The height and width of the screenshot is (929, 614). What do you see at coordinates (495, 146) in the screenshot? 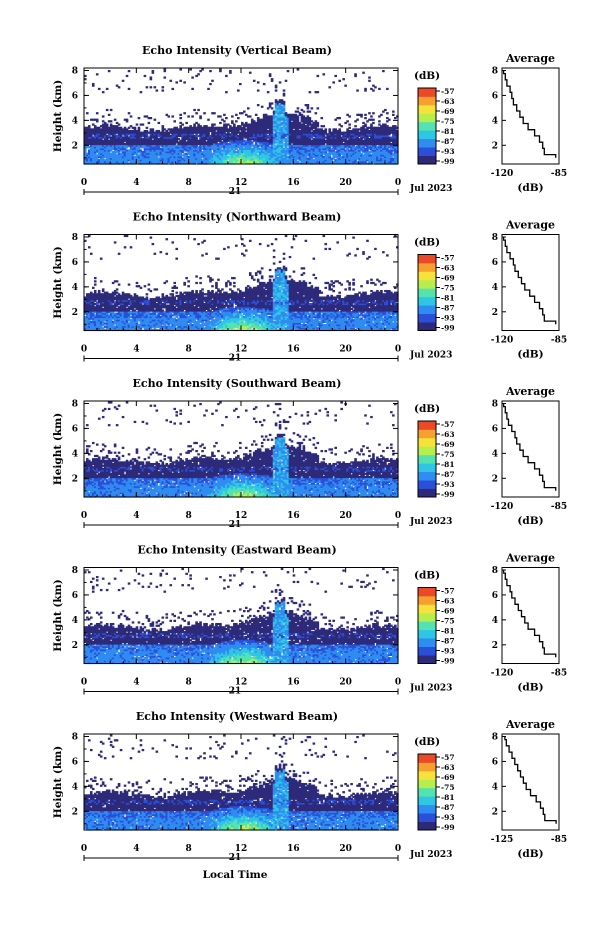
I see `average-y-tick-label: 2` at bounding box center [495, 146].